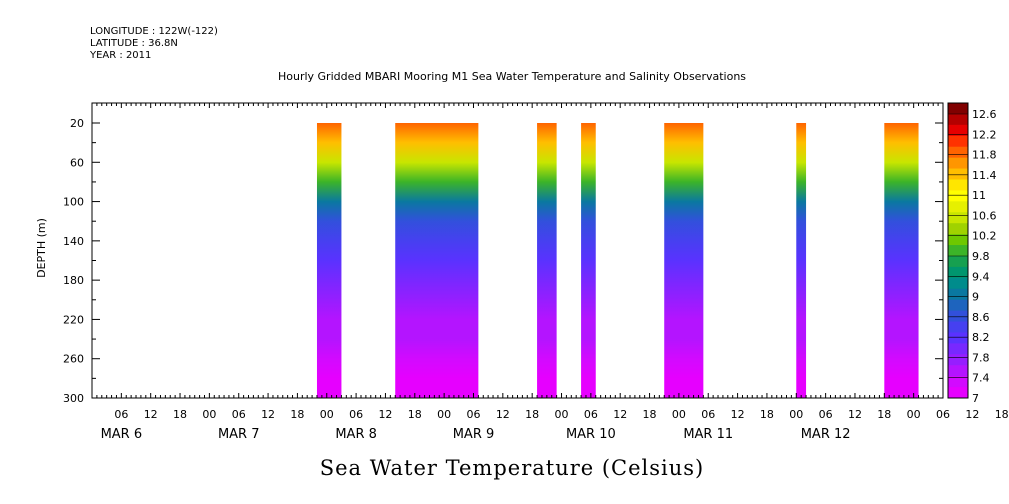  I want to click on colorbar-label: 10.6, so click(984, 215).